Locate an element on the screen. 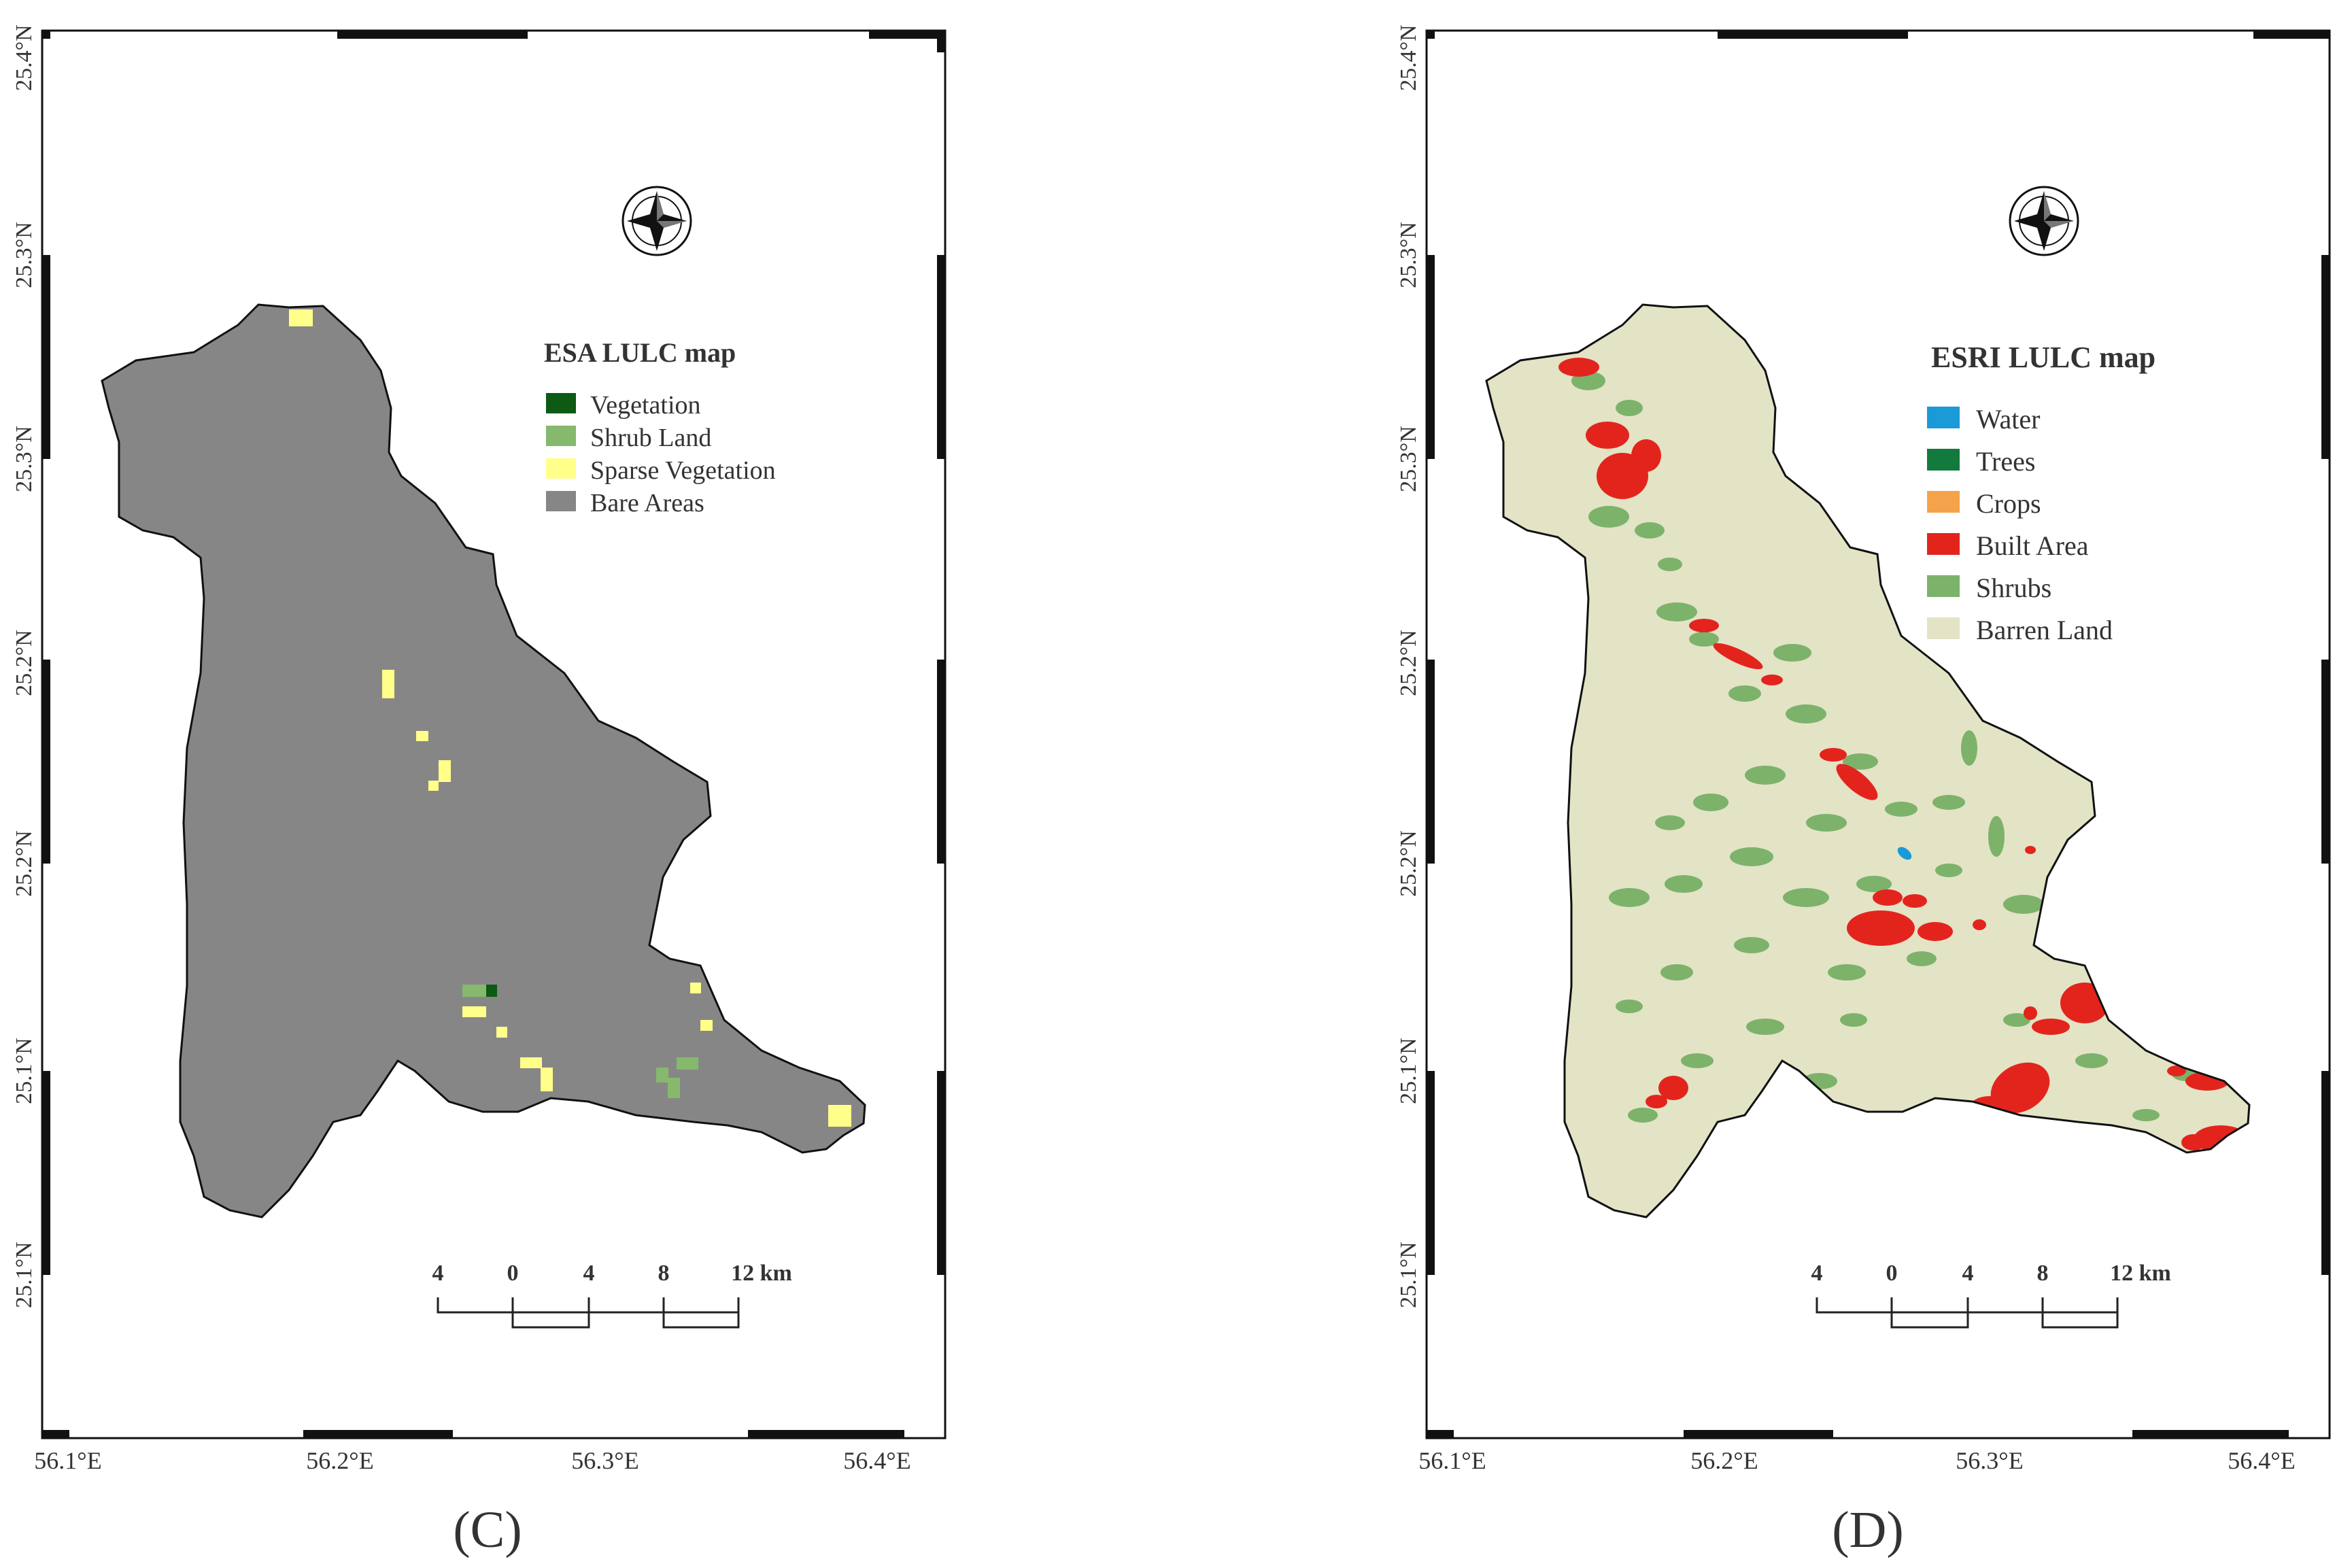 The image size is (2335, 1568). legend-label: Shrubs is located at coordinates (2014, 588).